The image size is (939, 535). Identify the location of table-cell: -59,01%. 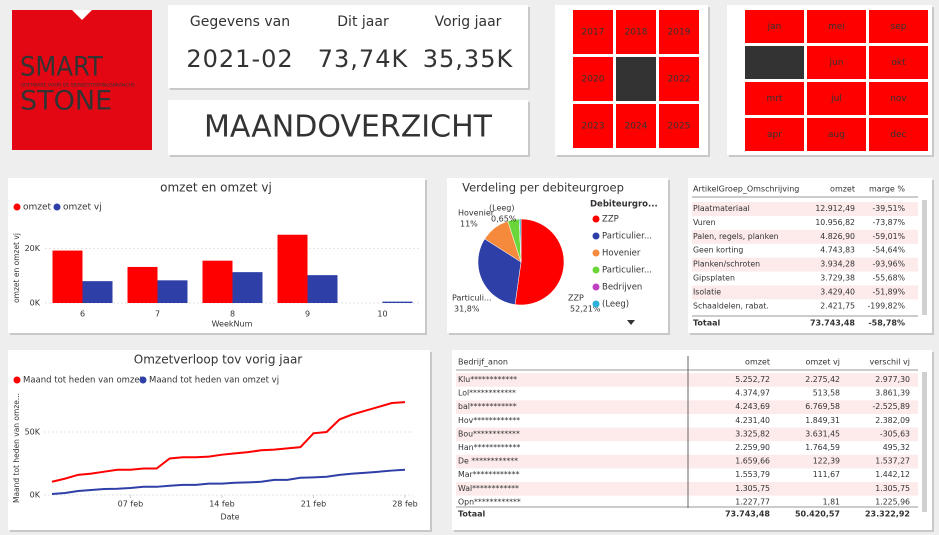
(888, 236).